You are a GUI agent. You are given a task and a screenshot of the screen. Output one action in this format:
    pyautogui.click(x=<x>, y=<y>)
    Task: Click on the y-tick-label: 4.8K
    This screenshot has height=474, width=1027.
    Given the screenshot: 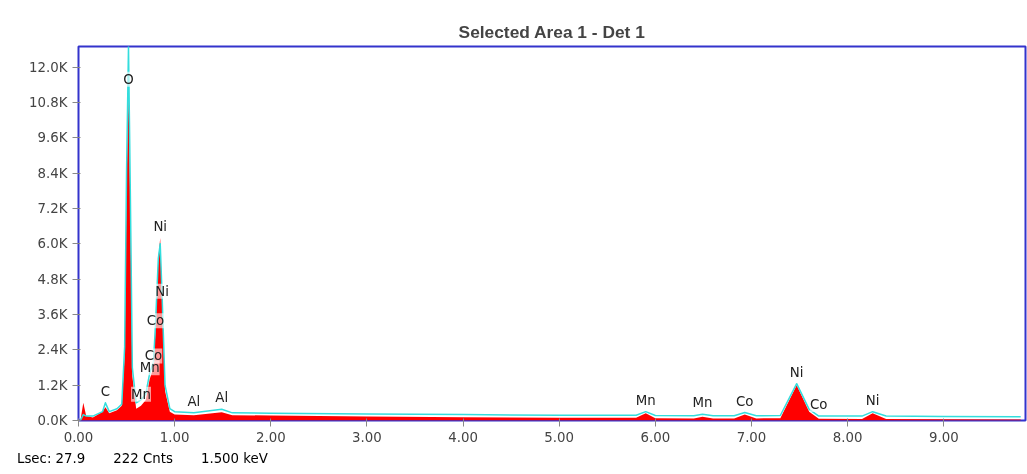 What is the action you would take?
    pyautogui.click(x=53, y=279)
    